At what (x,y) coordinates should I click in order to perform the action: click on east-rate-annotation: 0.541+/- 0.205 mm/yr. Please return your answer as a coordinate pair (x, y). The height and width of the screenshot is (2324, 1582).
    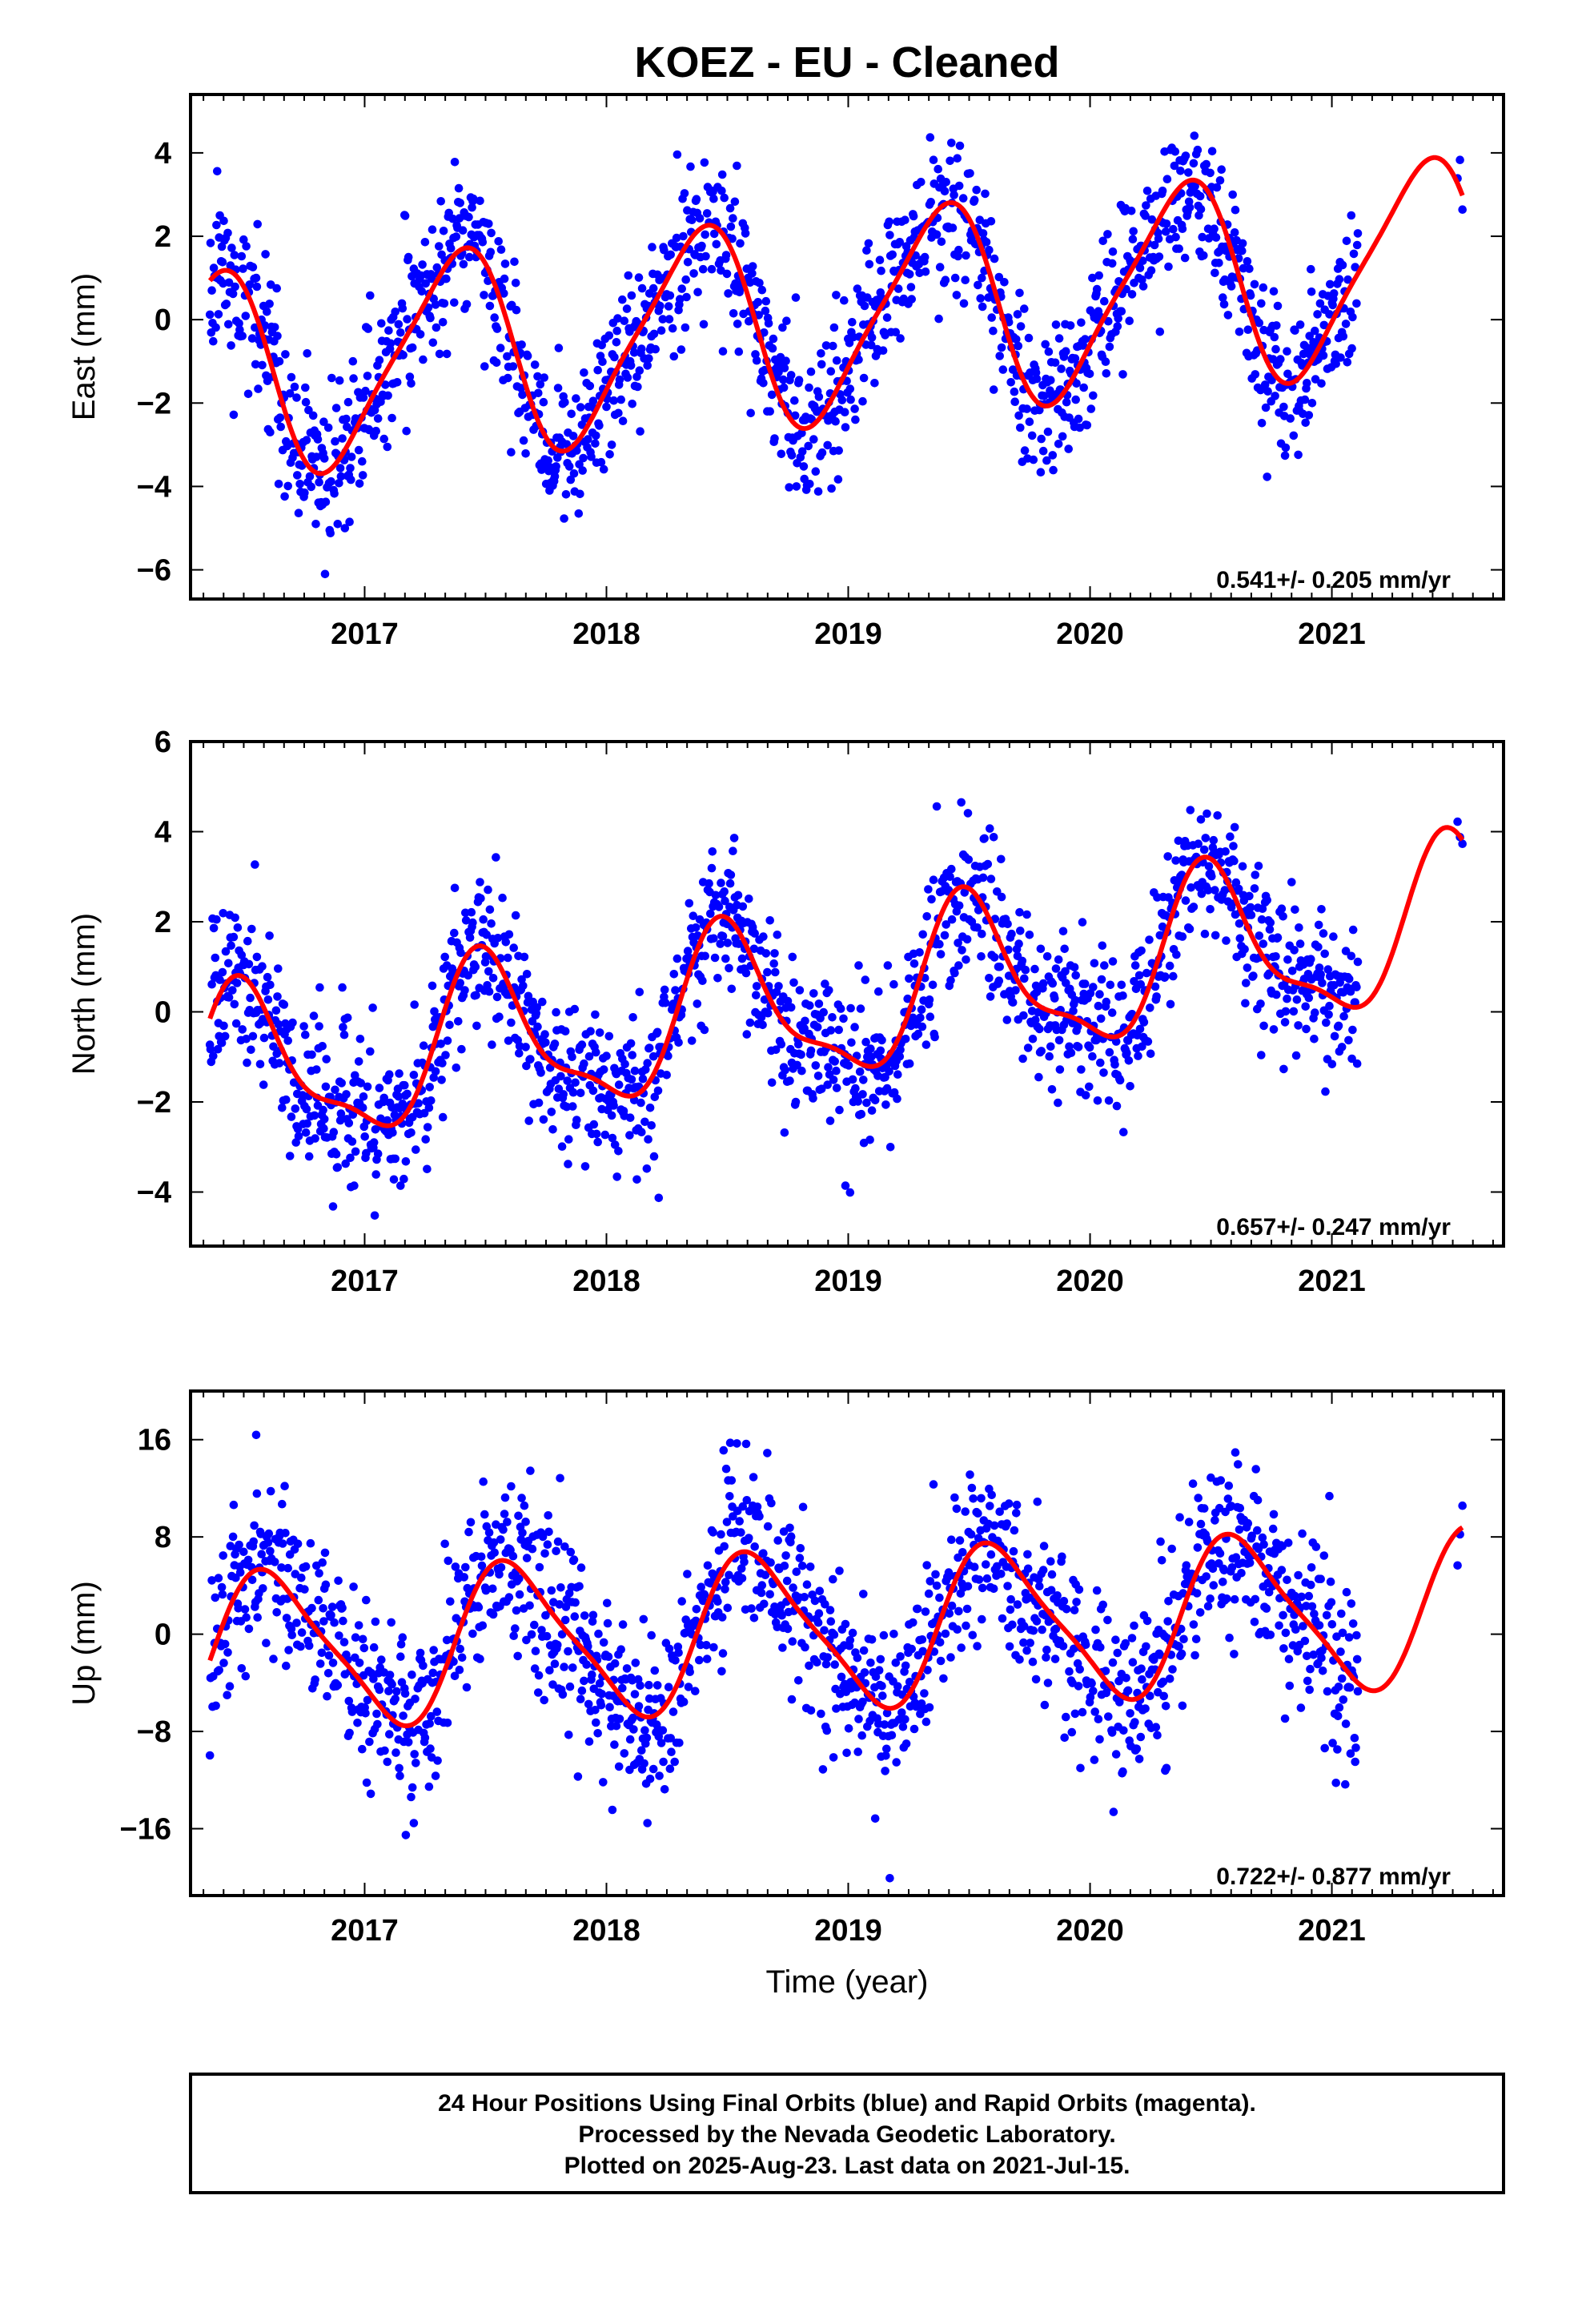
    Looking at the image, I should click on (1333, 580).